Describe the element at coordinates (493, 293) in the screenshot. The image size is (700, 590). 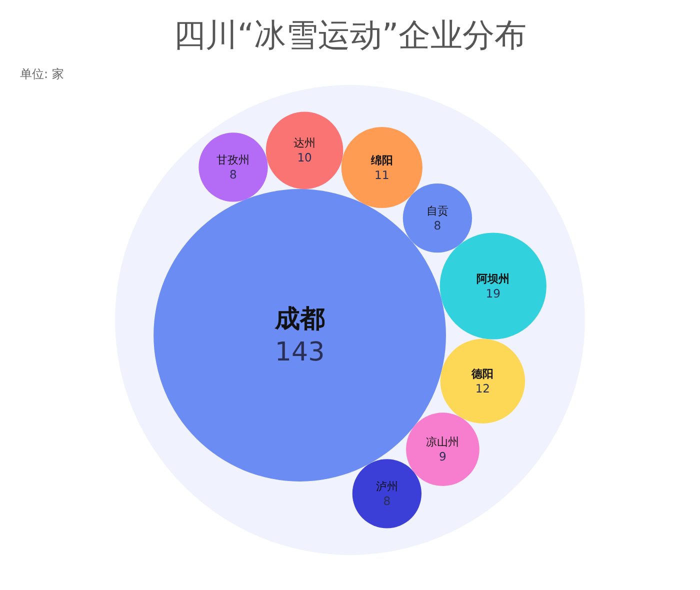
I see `data-label: 19` at that location.